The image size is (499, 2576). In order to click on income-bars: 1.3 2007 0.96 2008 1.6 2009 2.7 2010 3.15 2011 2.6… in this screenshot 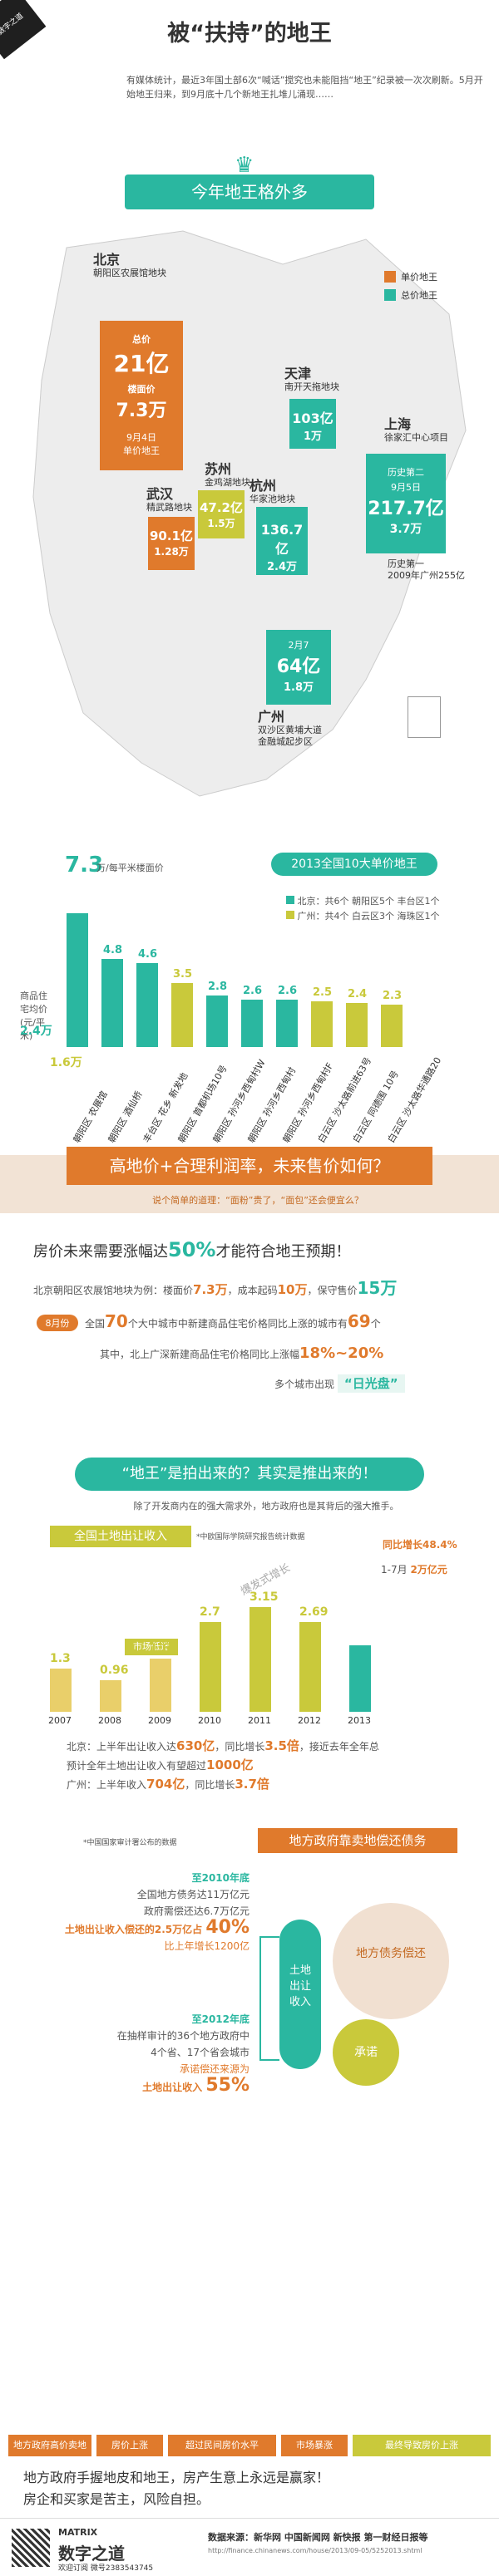, I will do `click(249, 1636)`.